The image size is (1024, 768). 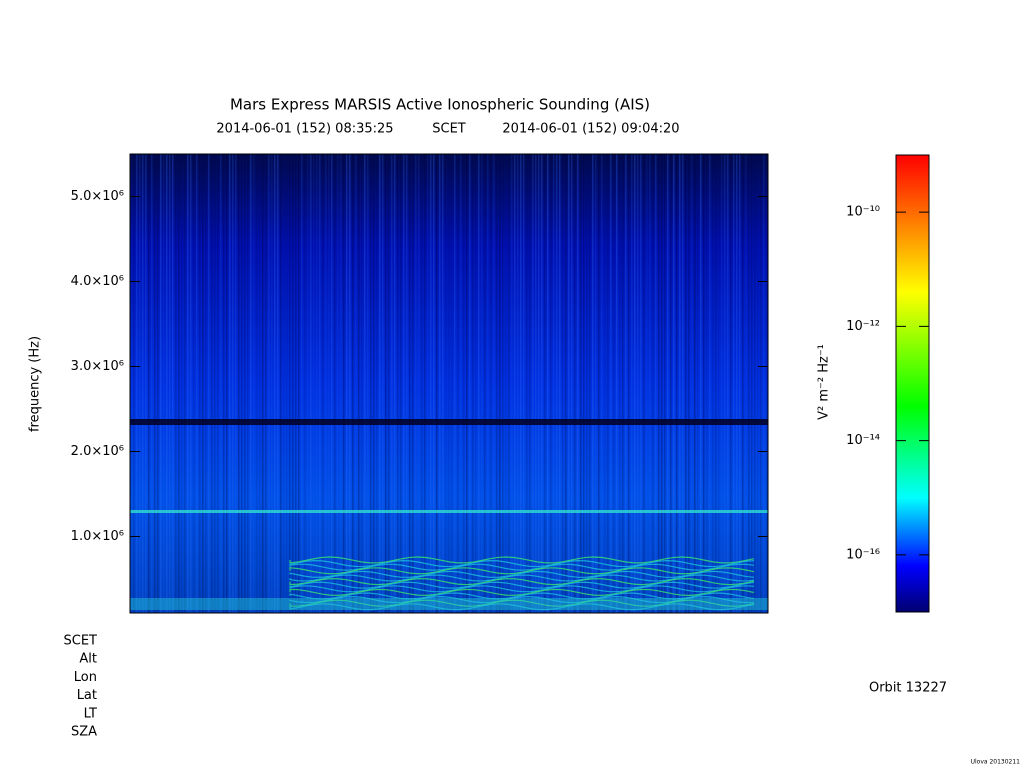 I want to click on ephemeris-row-label: Lon, so click(x=85, y=677).